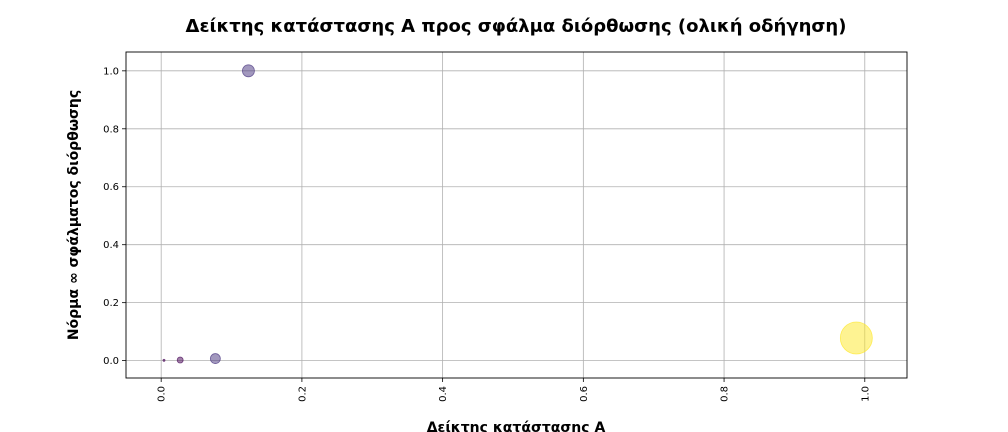 The image size is (1008, 432). Describe the element at coordinates (162, 394) in the screenshot. I see `x-tick-label: 0.0` at that location.